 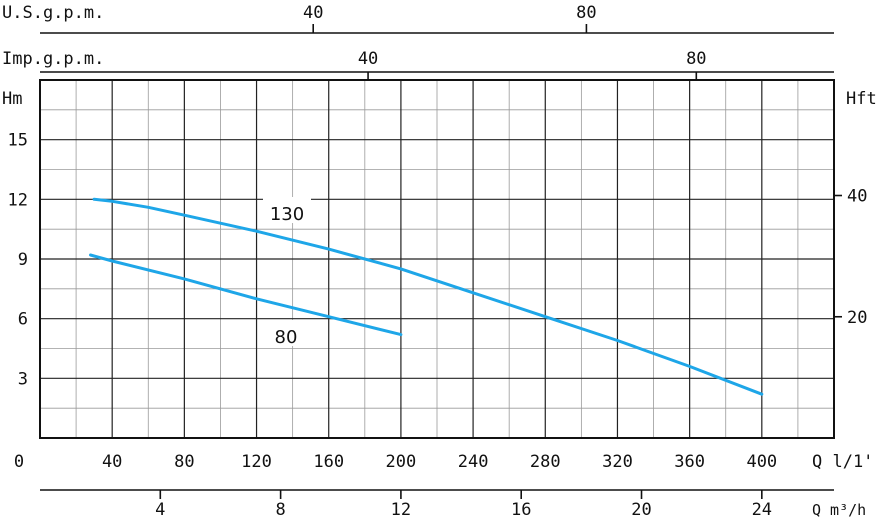 What do you see at coordinates (18, 200) in the screenshot?
I see `hm-tick-label: 12` at bounding box center [18, 200].